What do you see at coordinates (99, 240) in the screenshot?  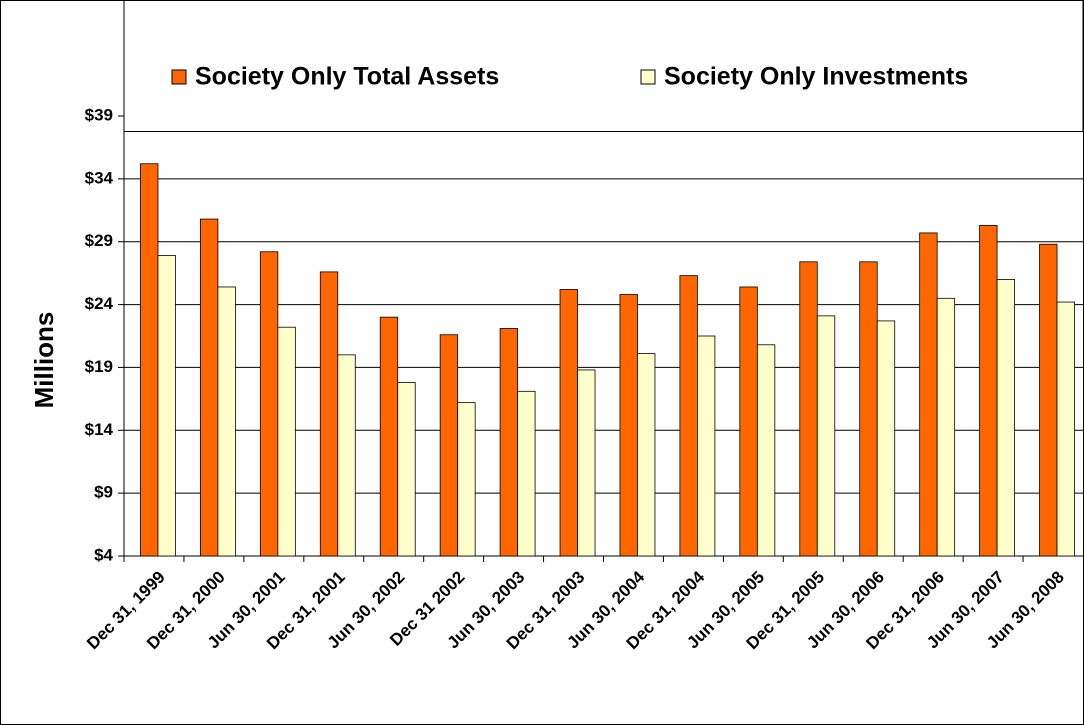 I see `y-tick-label: $29` at bounding box center [99, 240].